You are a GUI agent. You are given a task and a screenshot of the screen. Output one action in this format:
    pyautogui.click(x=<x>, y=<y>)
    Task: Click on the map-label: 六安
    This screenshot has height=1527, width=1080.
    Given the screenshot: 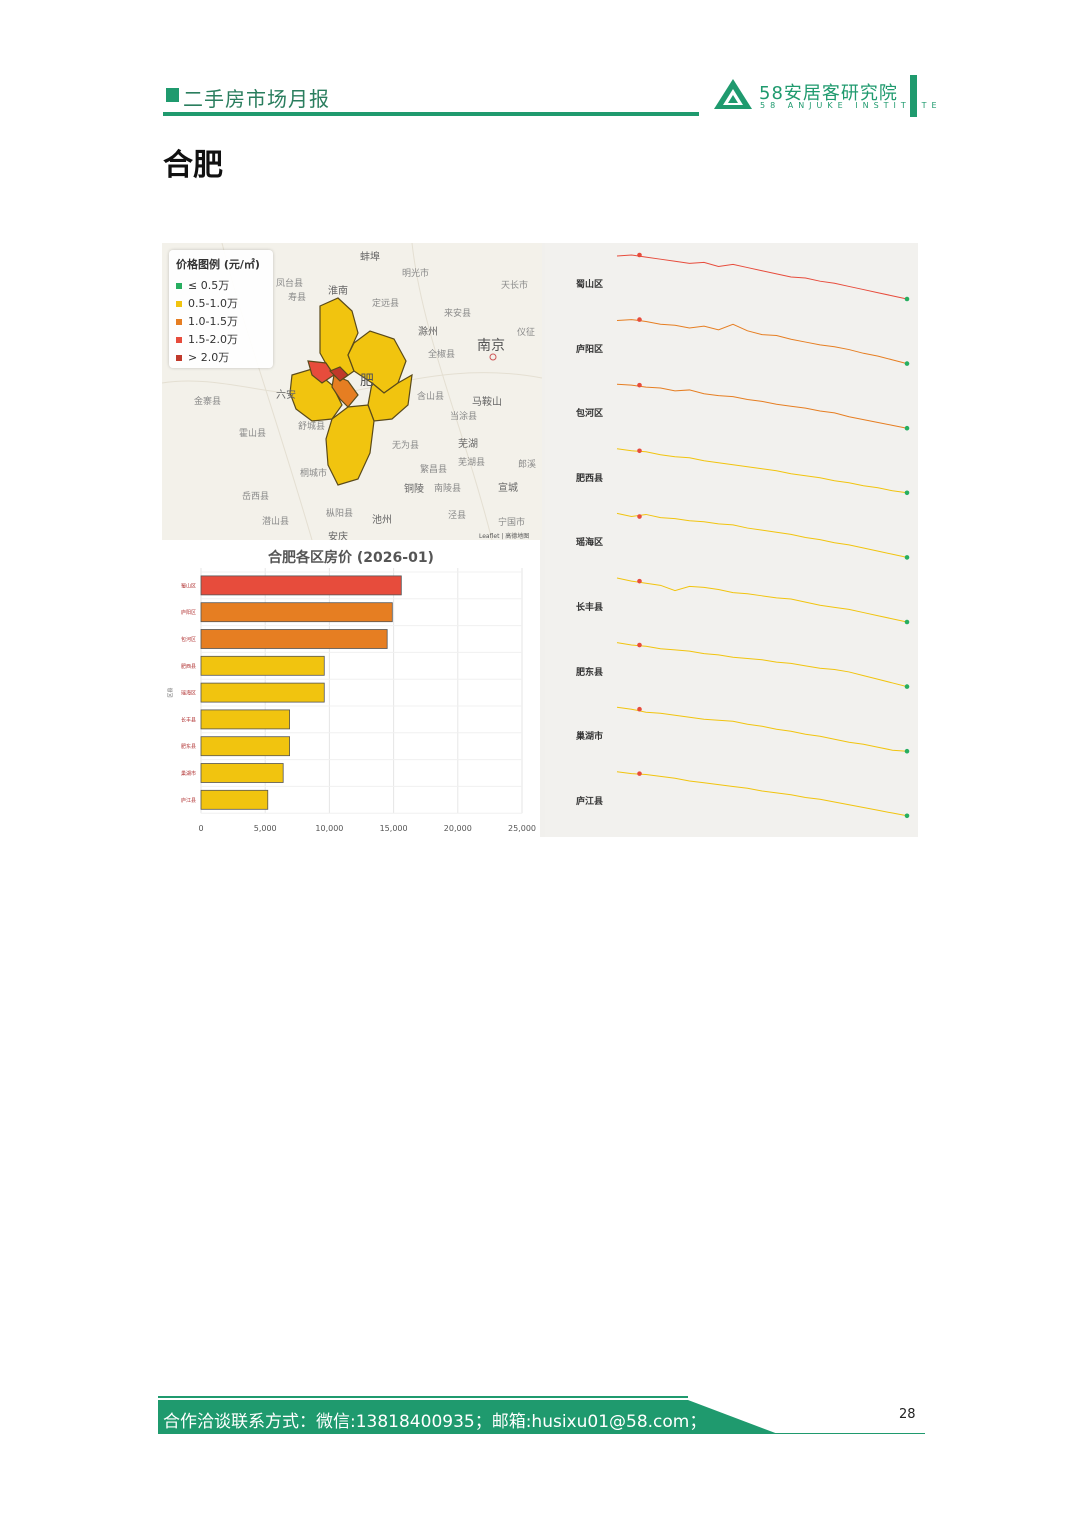 What is the action you would take?
    pyautogui.click(x=286, y=395)
    